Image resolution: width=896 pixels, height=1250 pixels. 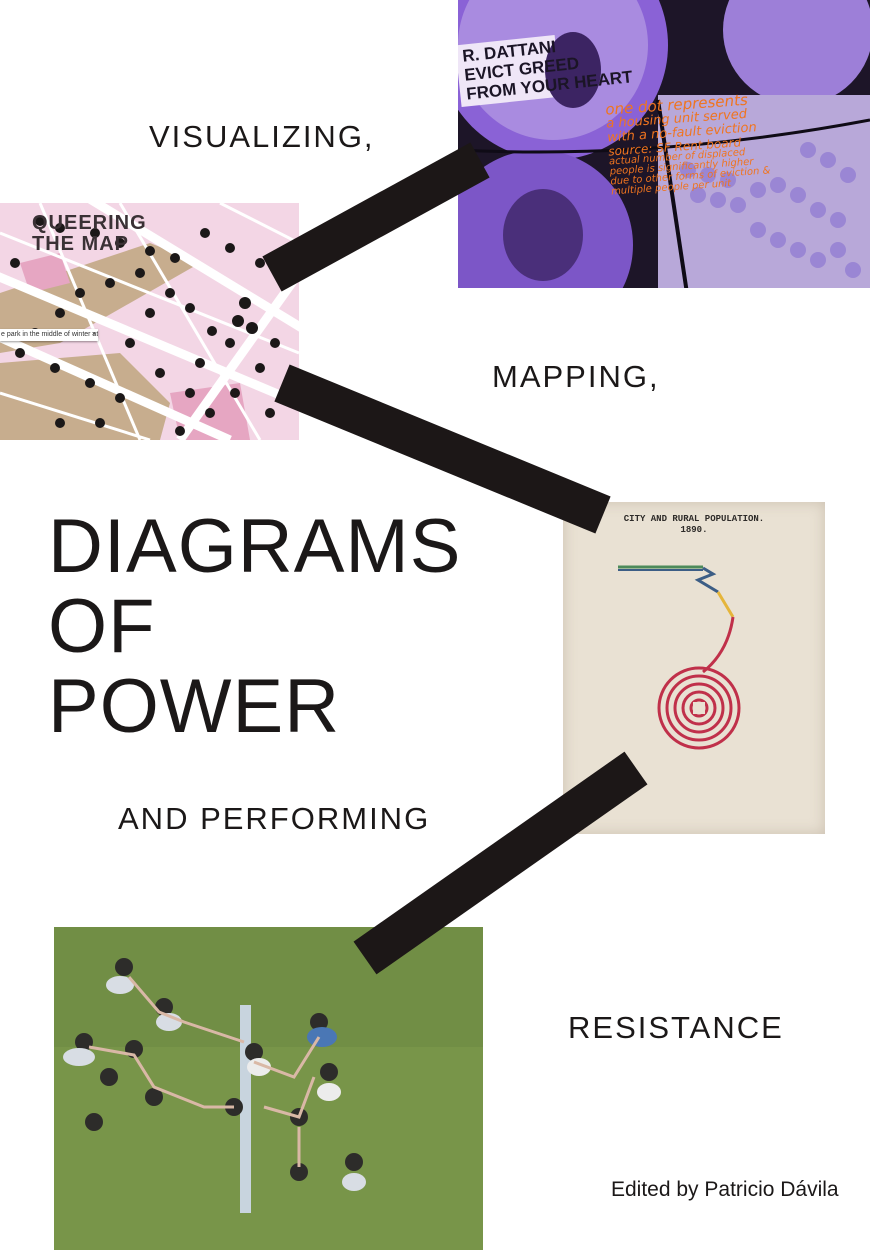 What do you see at coordinates (80, 244) in the screenshot?
I see `map-label-line: THE MAP` at bounding box center [80, 244].